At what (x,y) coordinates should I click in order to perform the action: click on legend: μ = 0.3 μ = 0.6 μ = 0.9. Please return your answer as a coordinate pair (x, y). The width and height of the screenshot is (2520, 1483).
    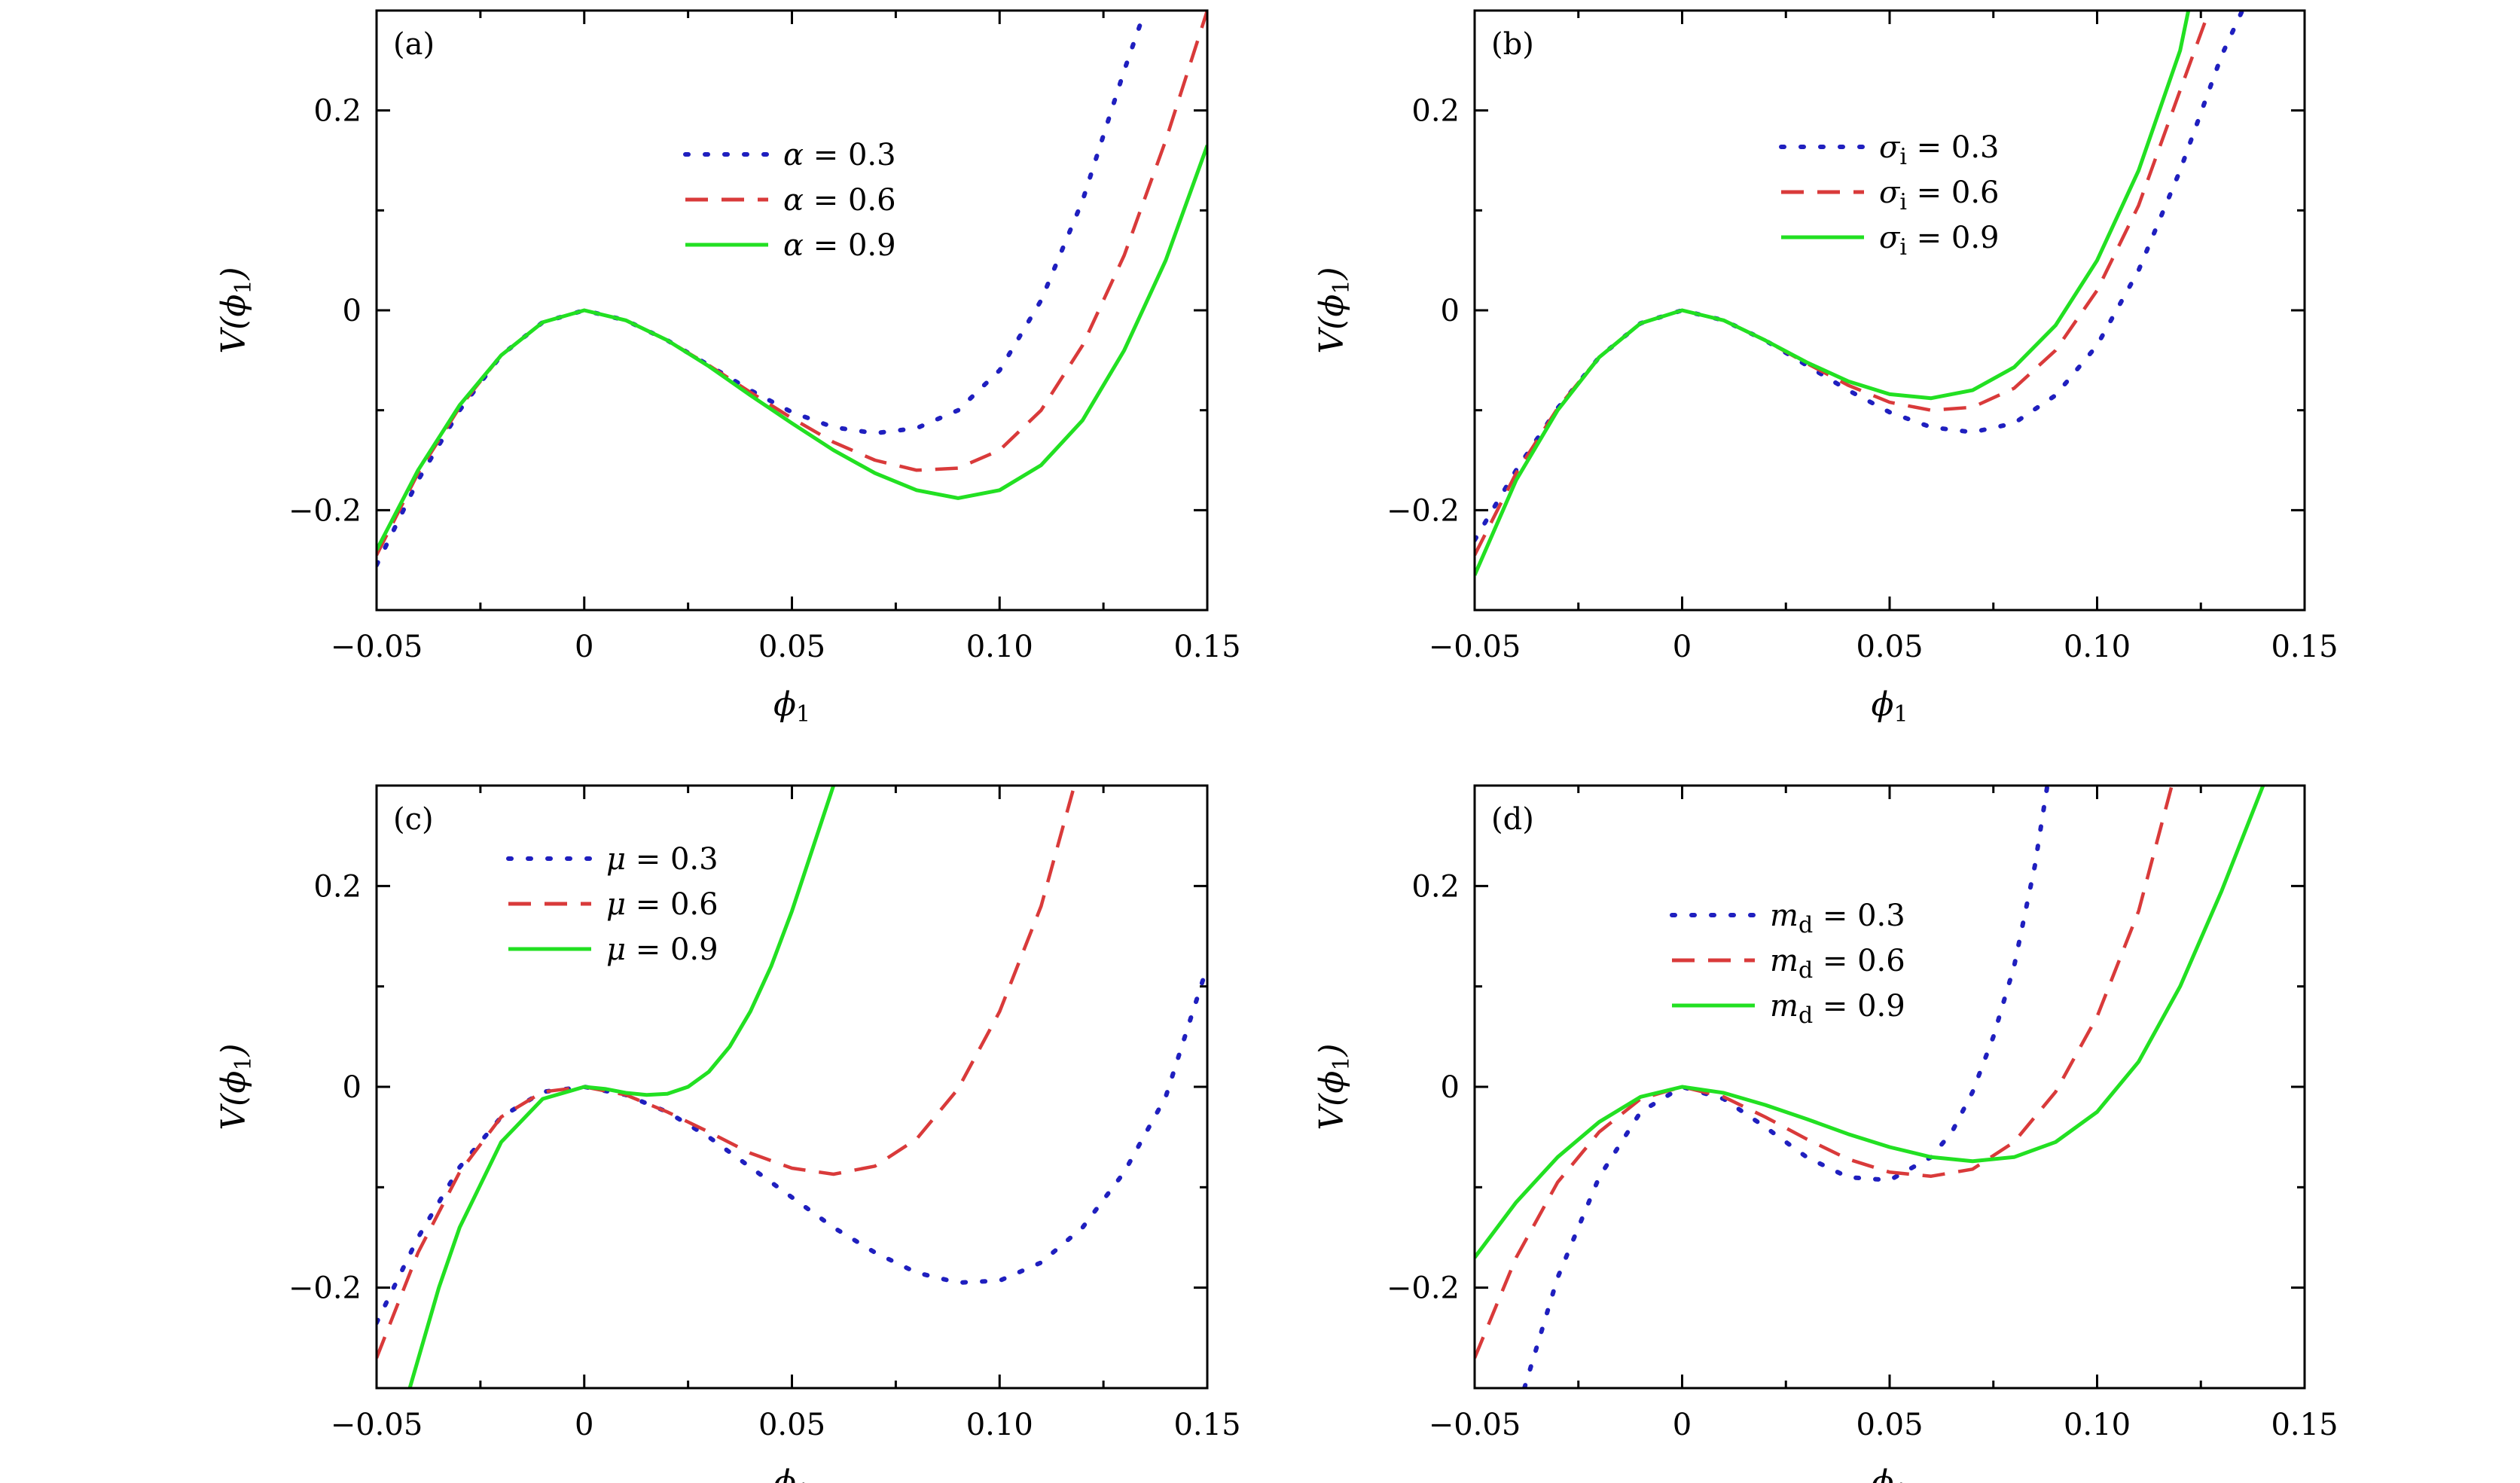
    Looking at the image, I should click on (612, 904).